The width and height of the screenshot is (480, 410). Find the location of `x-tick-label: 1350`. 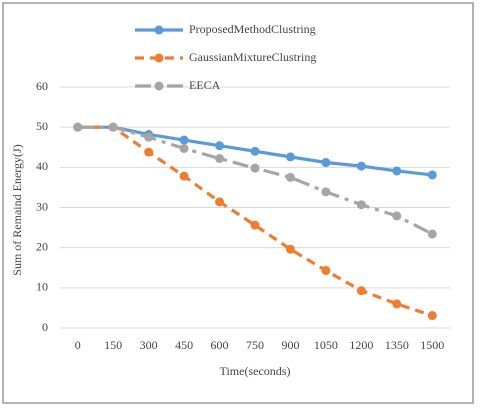

x-tick-label: 1350 is located at coordinates (397, 345).